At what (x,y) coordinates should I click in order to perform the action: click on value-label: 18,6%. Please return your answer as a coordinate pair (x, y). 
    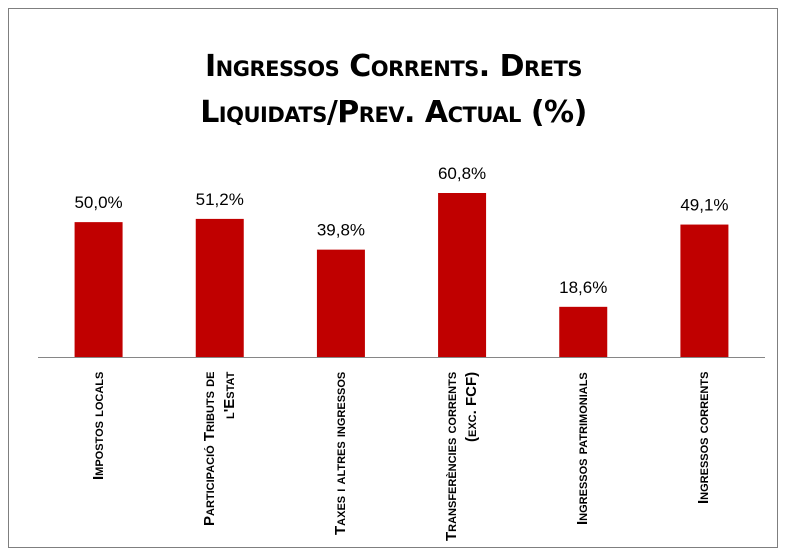
    Looking at the image, I should click on (583, 287).